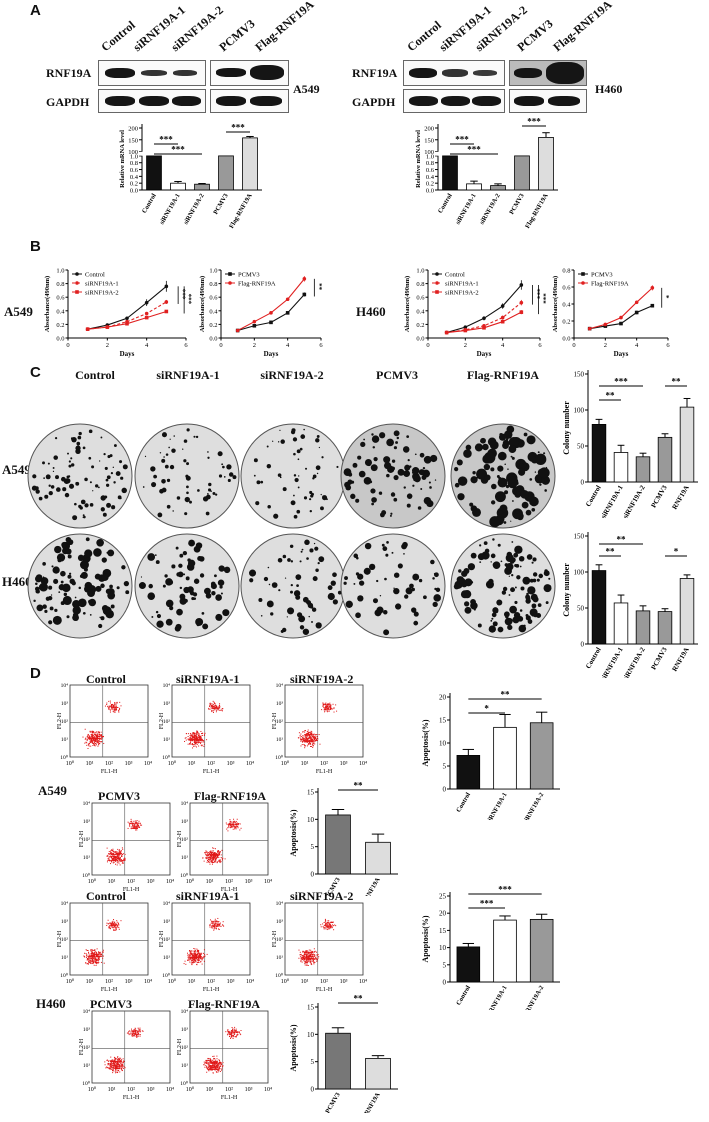 The height and width of the screenshot is (1122, 709). Describe the element at coordinates (231, 982) in the screenshot. I see `facs-x-tick: 10³` at that location.